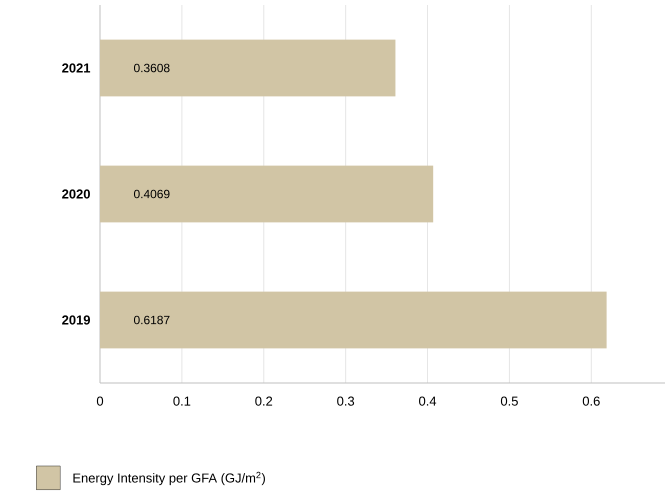 The height and width of the screenshot is (497, 672). What do you see at coordinates (76, 320) in the screenshot?
I see `y-tick-label: 2019` at bounding box center [76, 320].